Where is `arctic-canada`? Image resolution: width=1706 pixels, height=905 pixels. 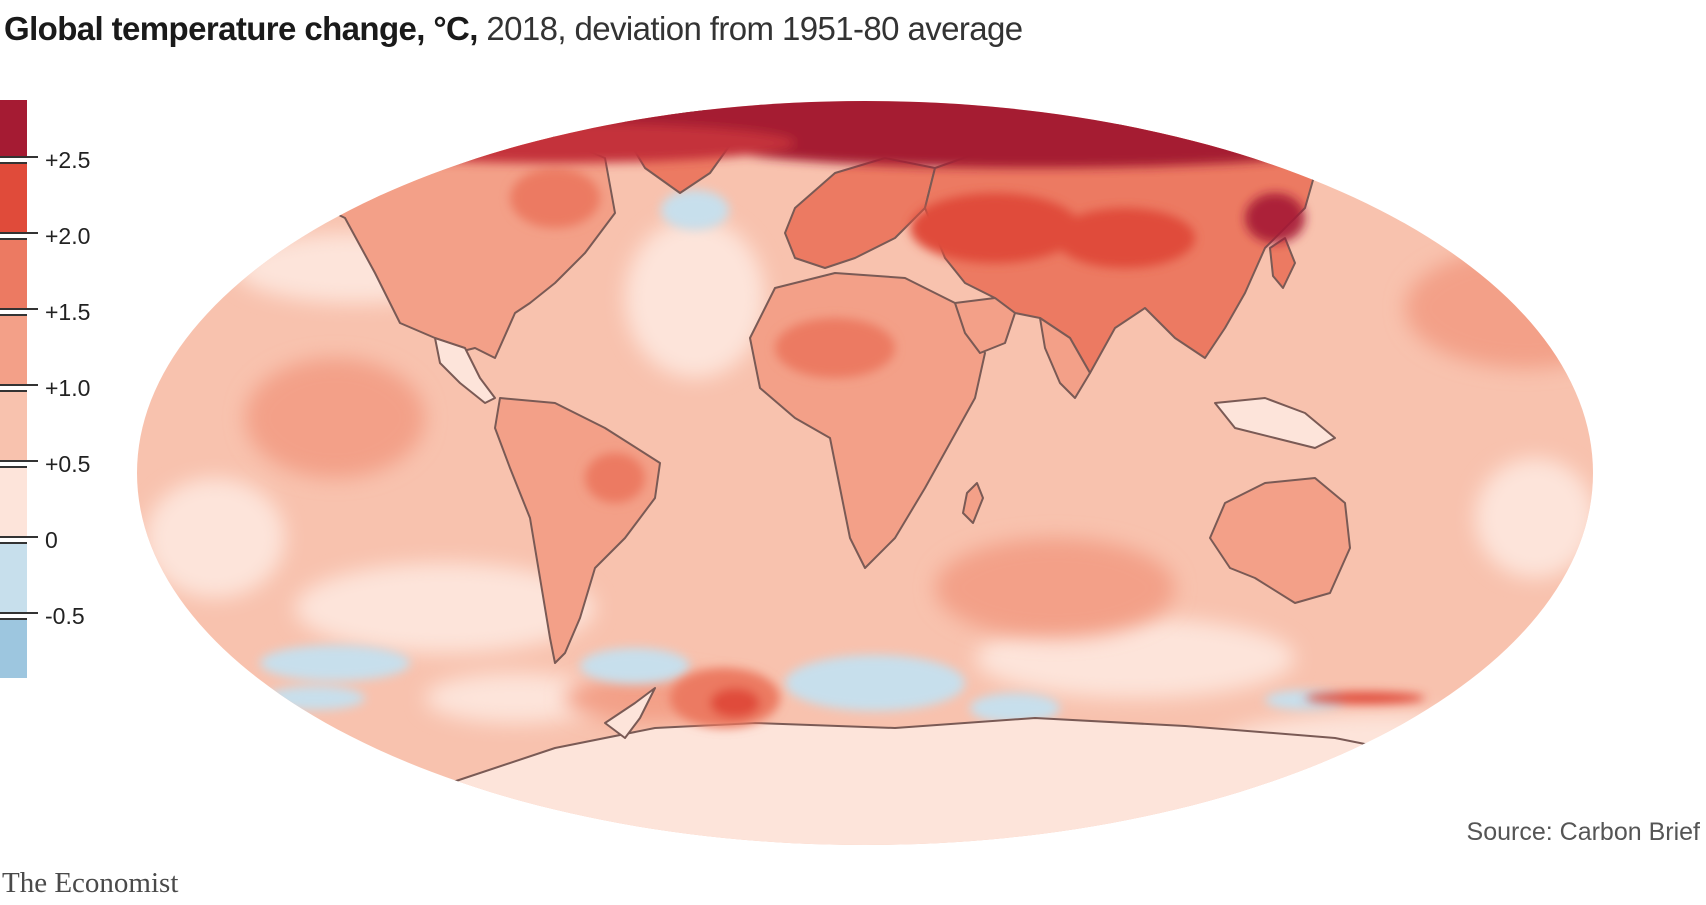 arctic-canada is located at coordinates (555, 143).